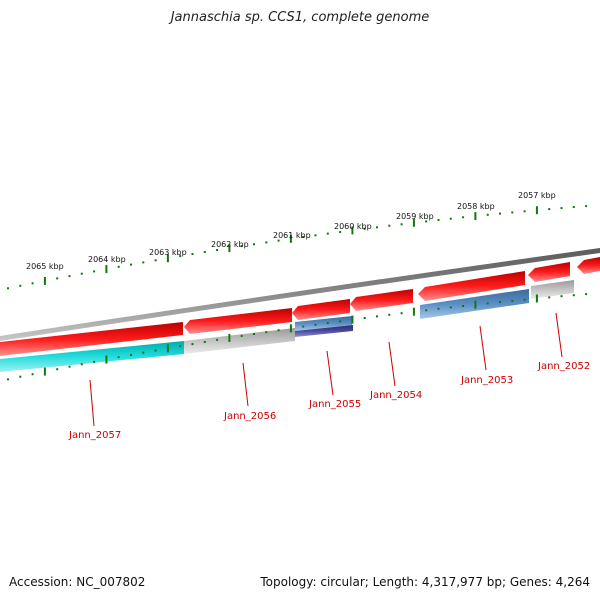  Describe the element at coordinates (415, 216) in the screenshot. I see `ruler-label-2059: 2059 kbp` at that location.